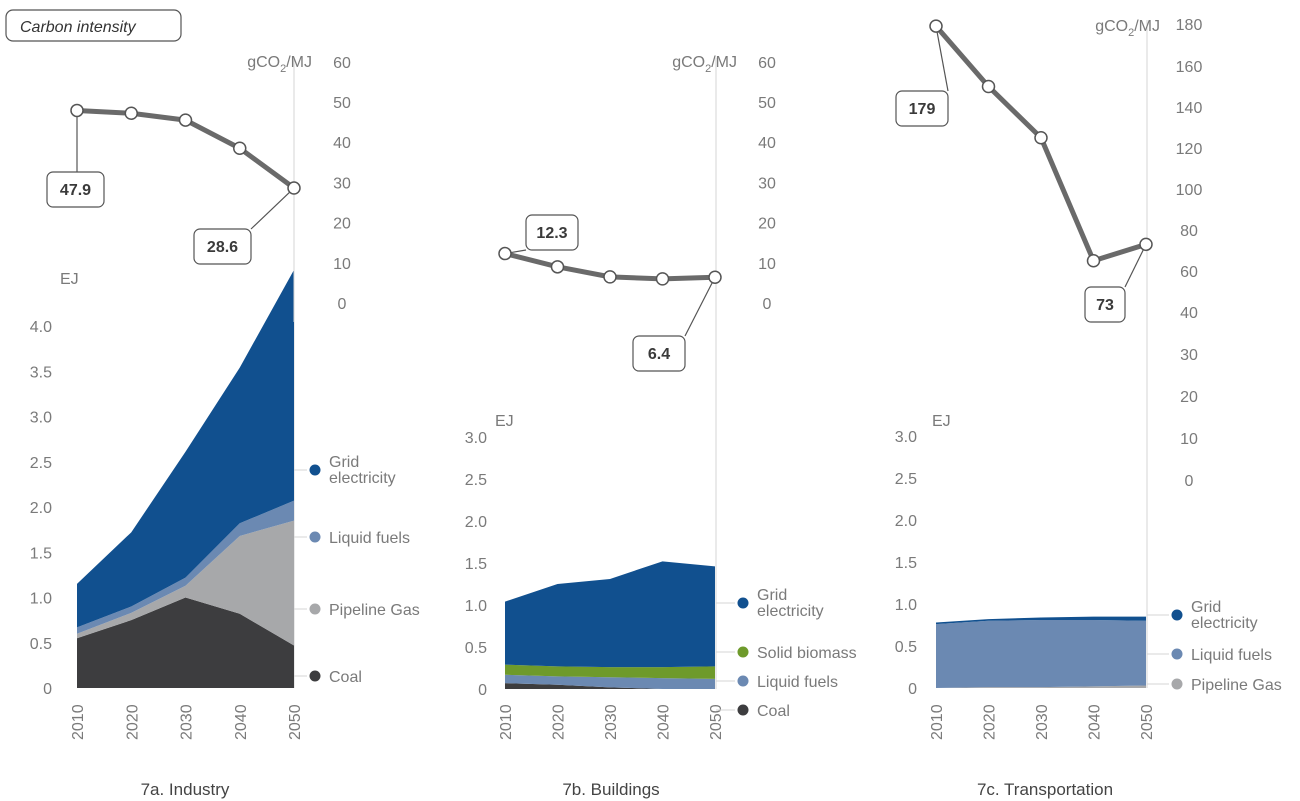  I want to click on legend-label-pipeline-gas: Pipeline Gas, so click(374, 610).